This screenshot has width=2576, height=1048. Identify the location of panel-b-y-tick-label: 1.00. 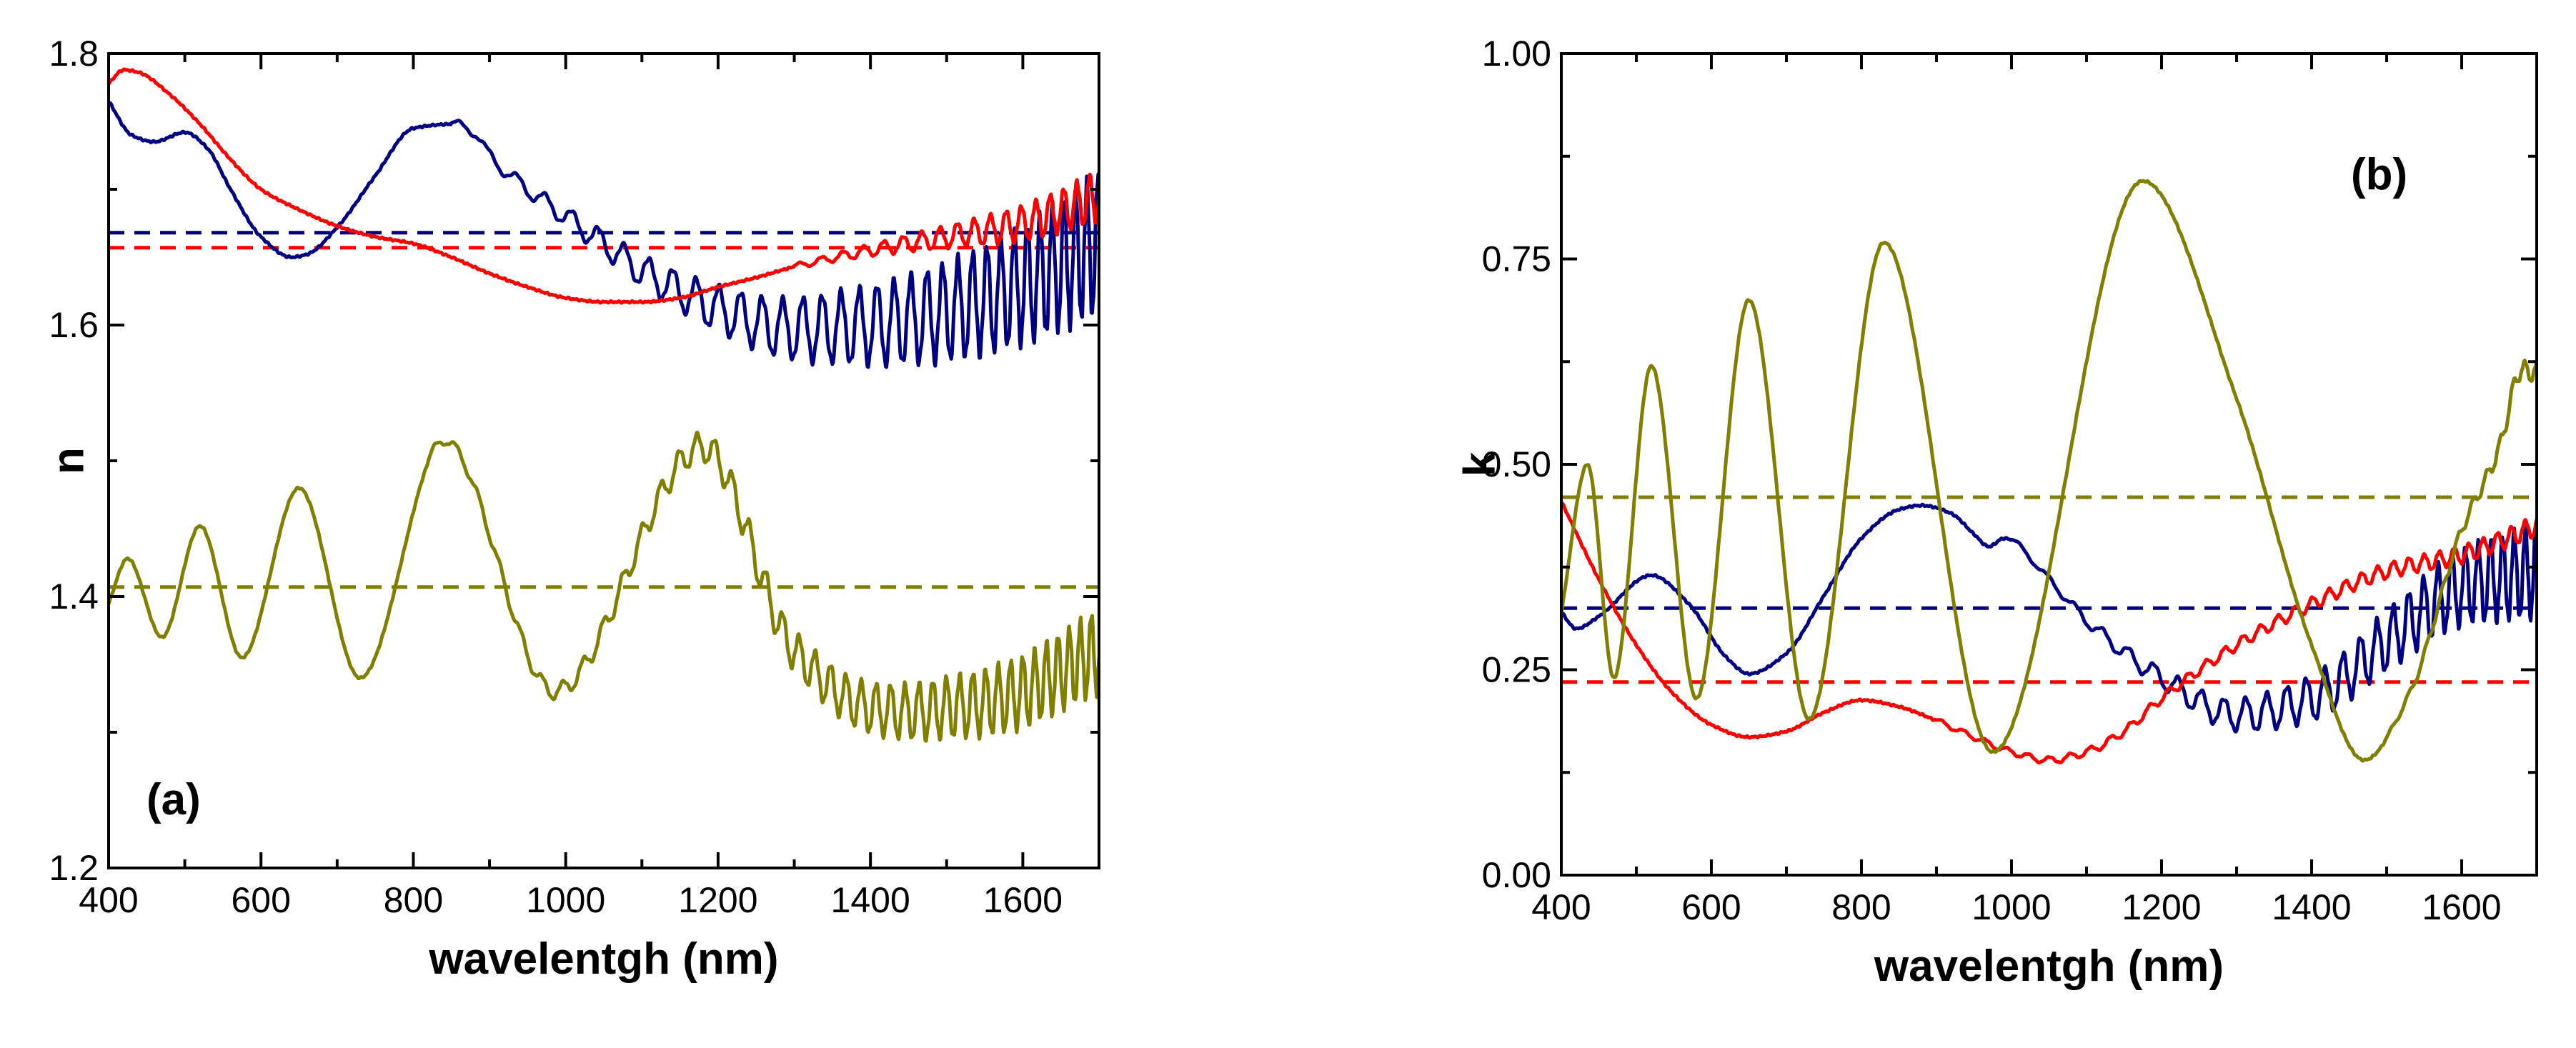
(1516, 54).